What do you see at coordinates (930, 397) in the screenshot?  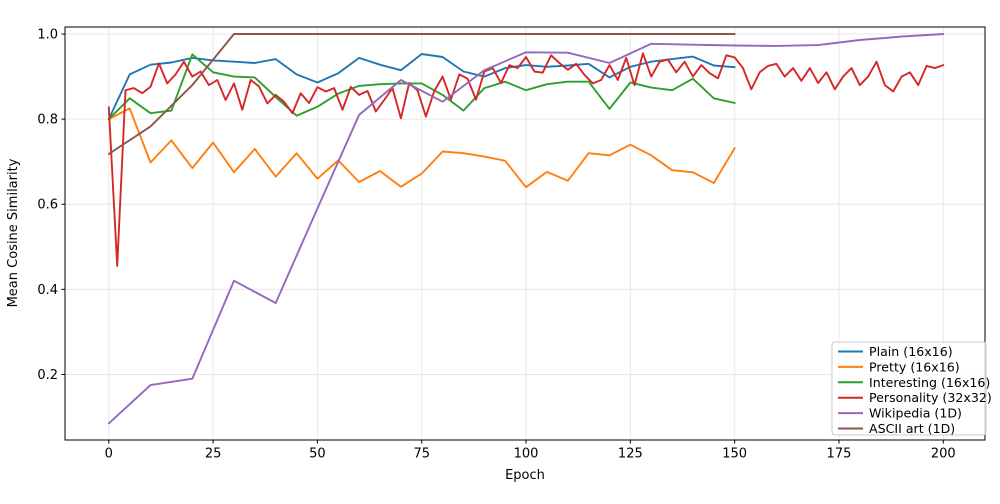 I see `legend-label: Personality (32x32)` at bounding box center [930, 397].